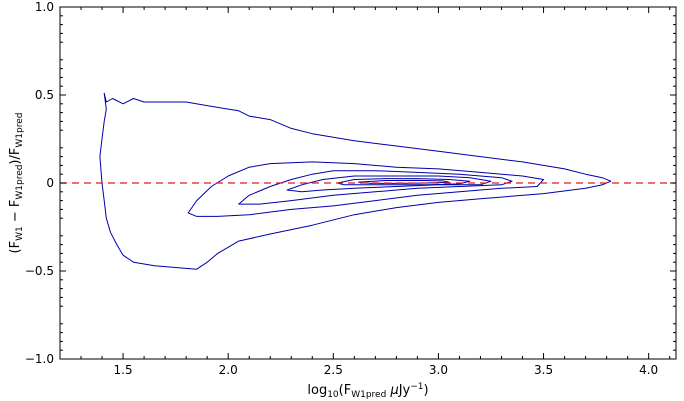 This screenshot has height=401, width=684. What do you see at coordinates (44, 95) in the screenshot?
I see `y-tick-label: 0.5` at bounding box center [44, 95].